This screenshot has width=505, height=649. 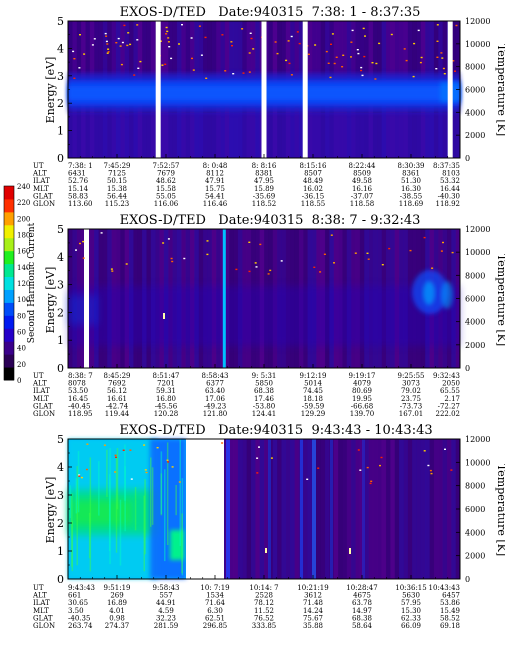 I want to click on y-tick-label: 4, so click(x=60, y=257).